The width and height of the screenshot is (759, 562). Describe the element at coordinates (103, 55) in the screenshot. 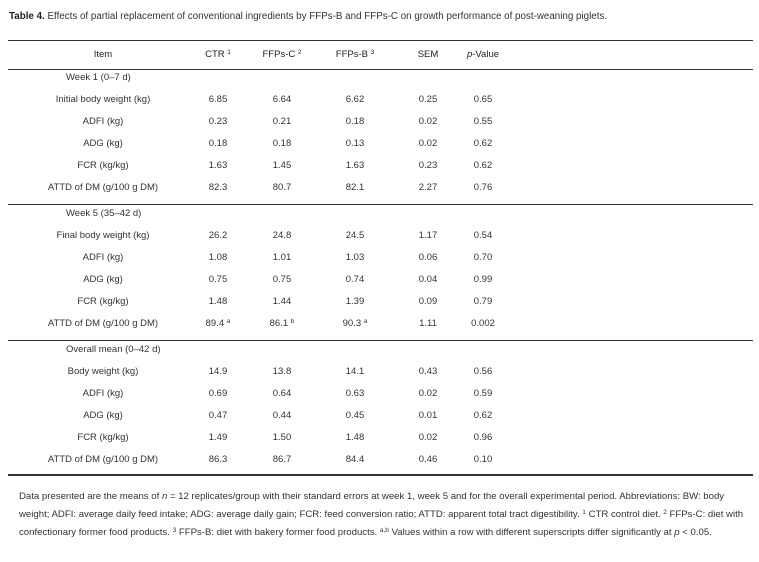

I see `header-item: Item` at that location.